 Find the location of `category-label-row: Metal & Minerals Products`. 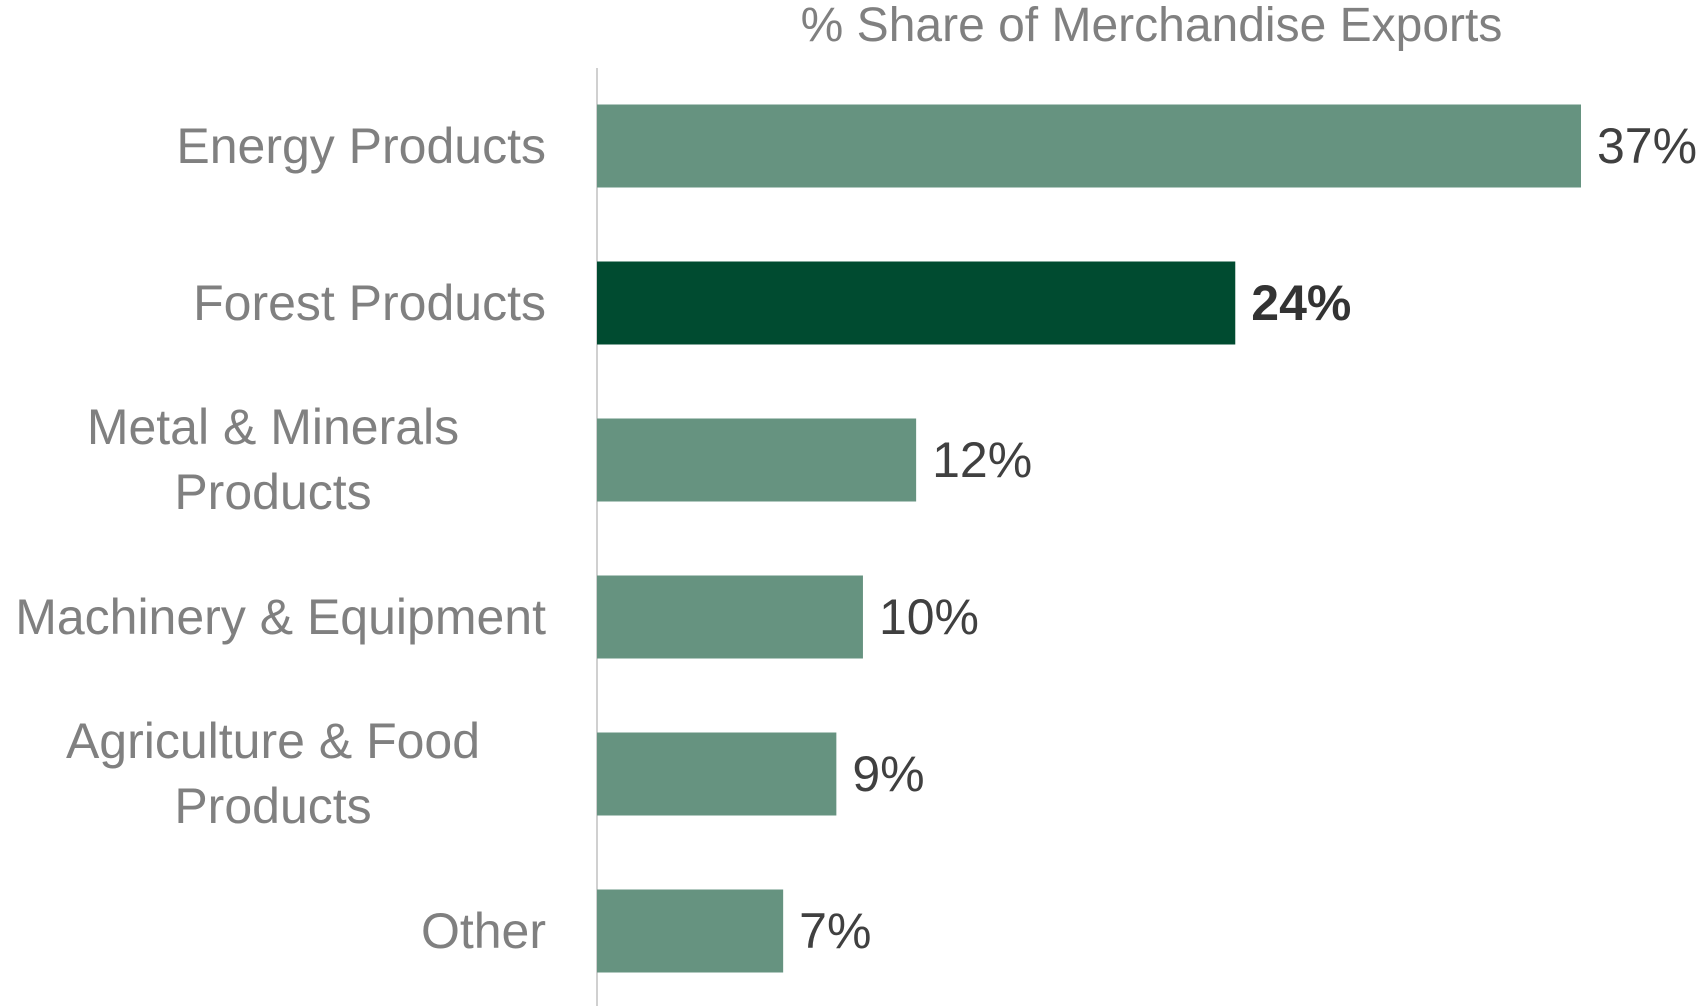

category-label-row: Metal & Minerals Products is located at coordinates (273, 460).